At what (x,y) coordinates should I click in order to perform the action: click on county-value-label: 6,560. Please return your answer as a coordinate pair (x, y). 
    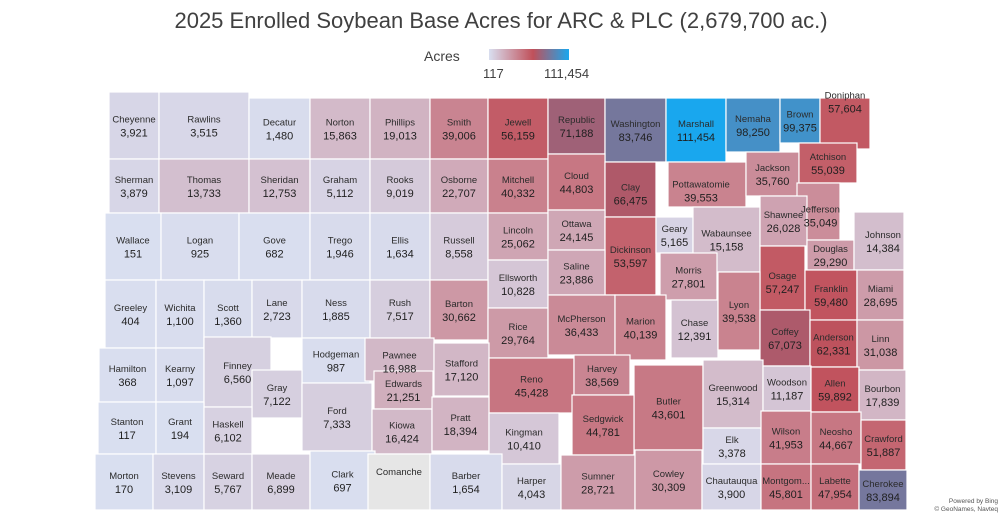
    Looking at the image, I should click on (238, 380).